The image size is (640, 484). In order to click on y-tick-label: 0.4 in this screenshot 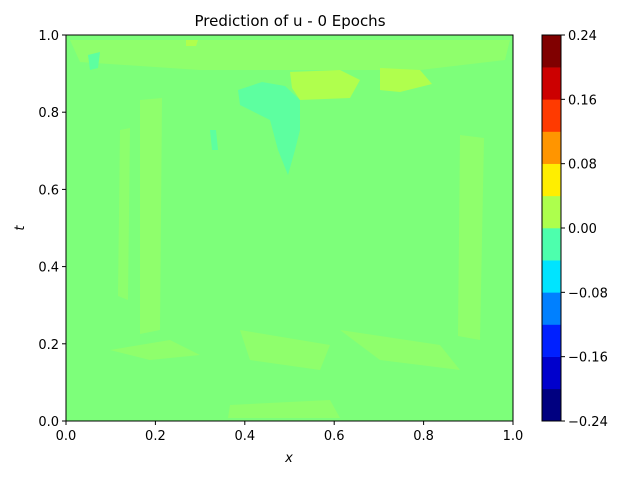, I will do `click(48, 268)`.